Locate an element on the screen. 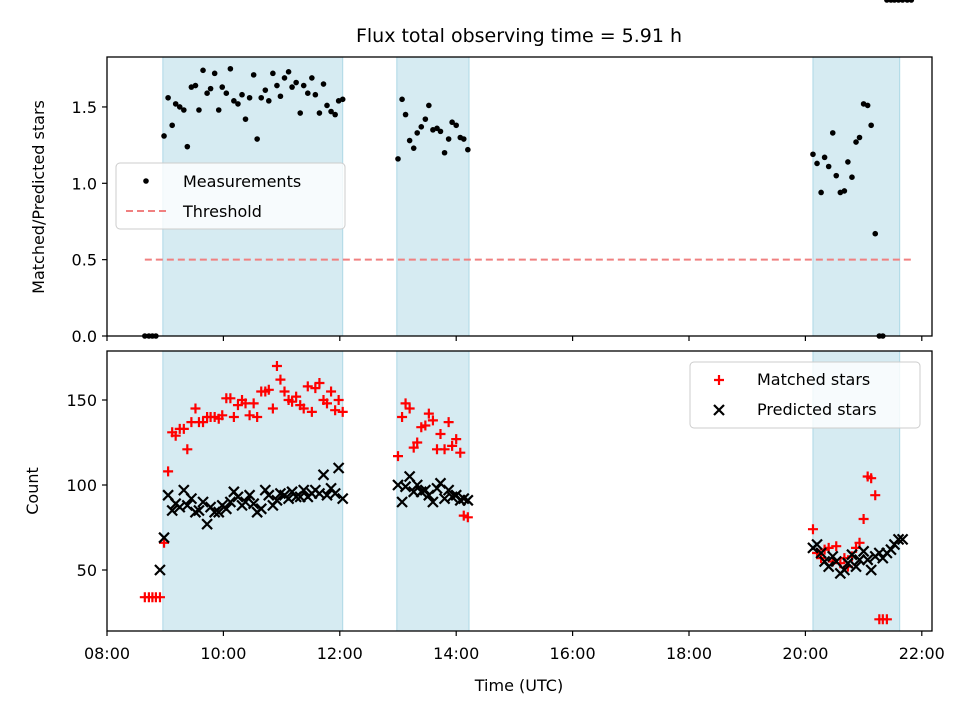 Image resolution: width=960 pixels, height=720 pixels. chart-title: Flux total observing time = 5.91 h is located at coordinates (519, 36).